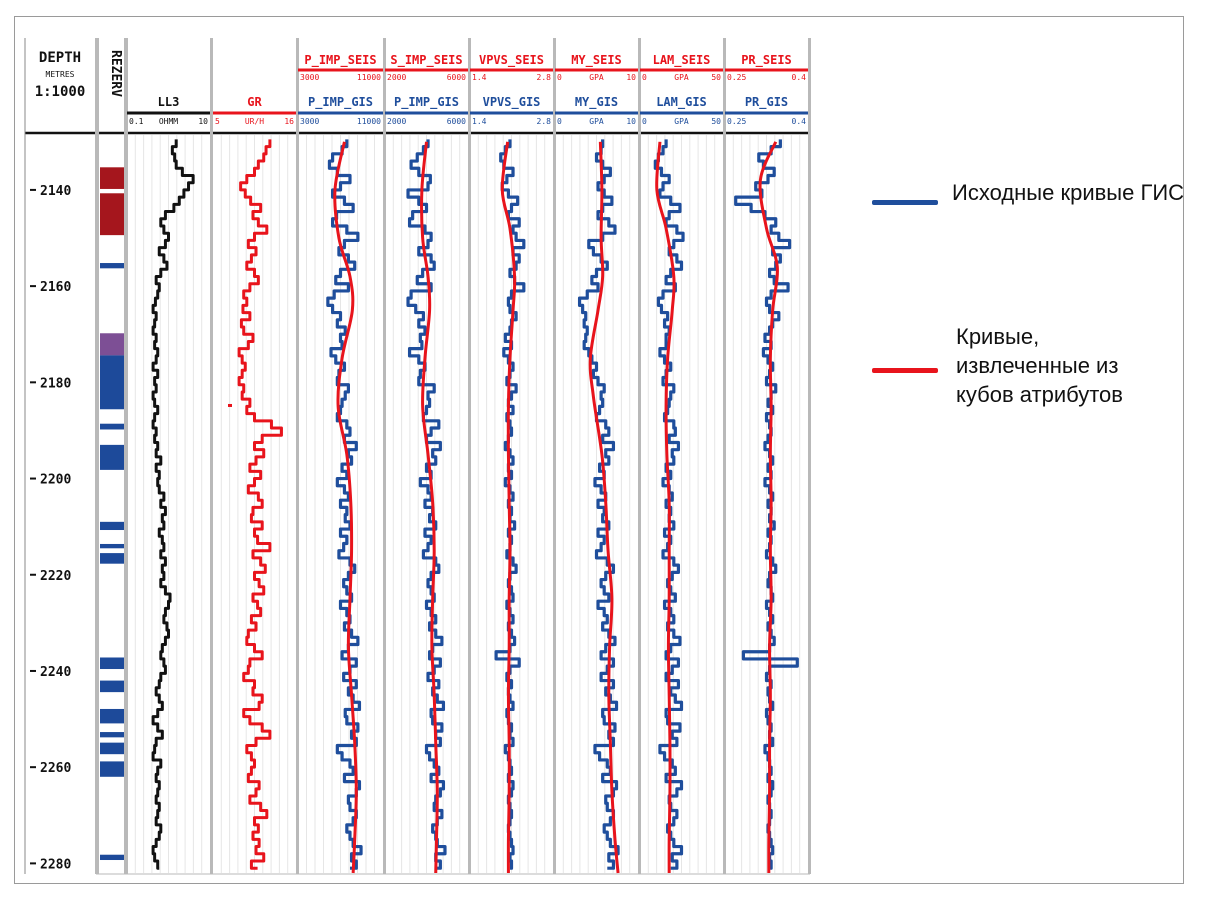 The image size is (1209, 904). Describe the element at coordinates (596, 102) in the screenshot. I see `track-title-gis: MY_GIS` at that location.